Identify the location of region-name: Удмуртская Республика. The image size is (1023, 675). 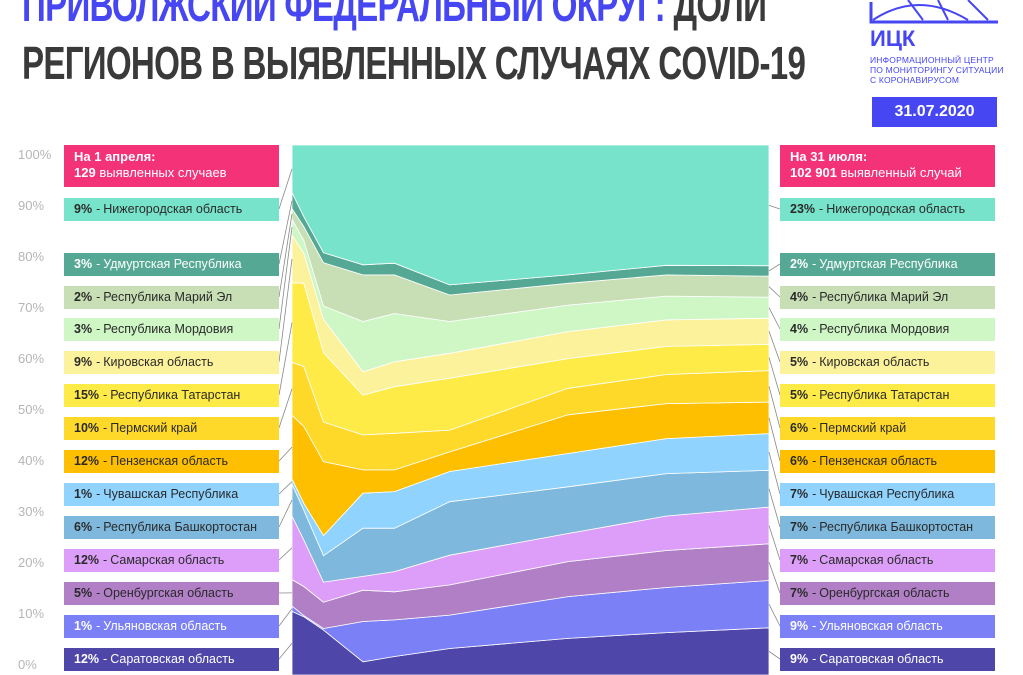
(172, 264).